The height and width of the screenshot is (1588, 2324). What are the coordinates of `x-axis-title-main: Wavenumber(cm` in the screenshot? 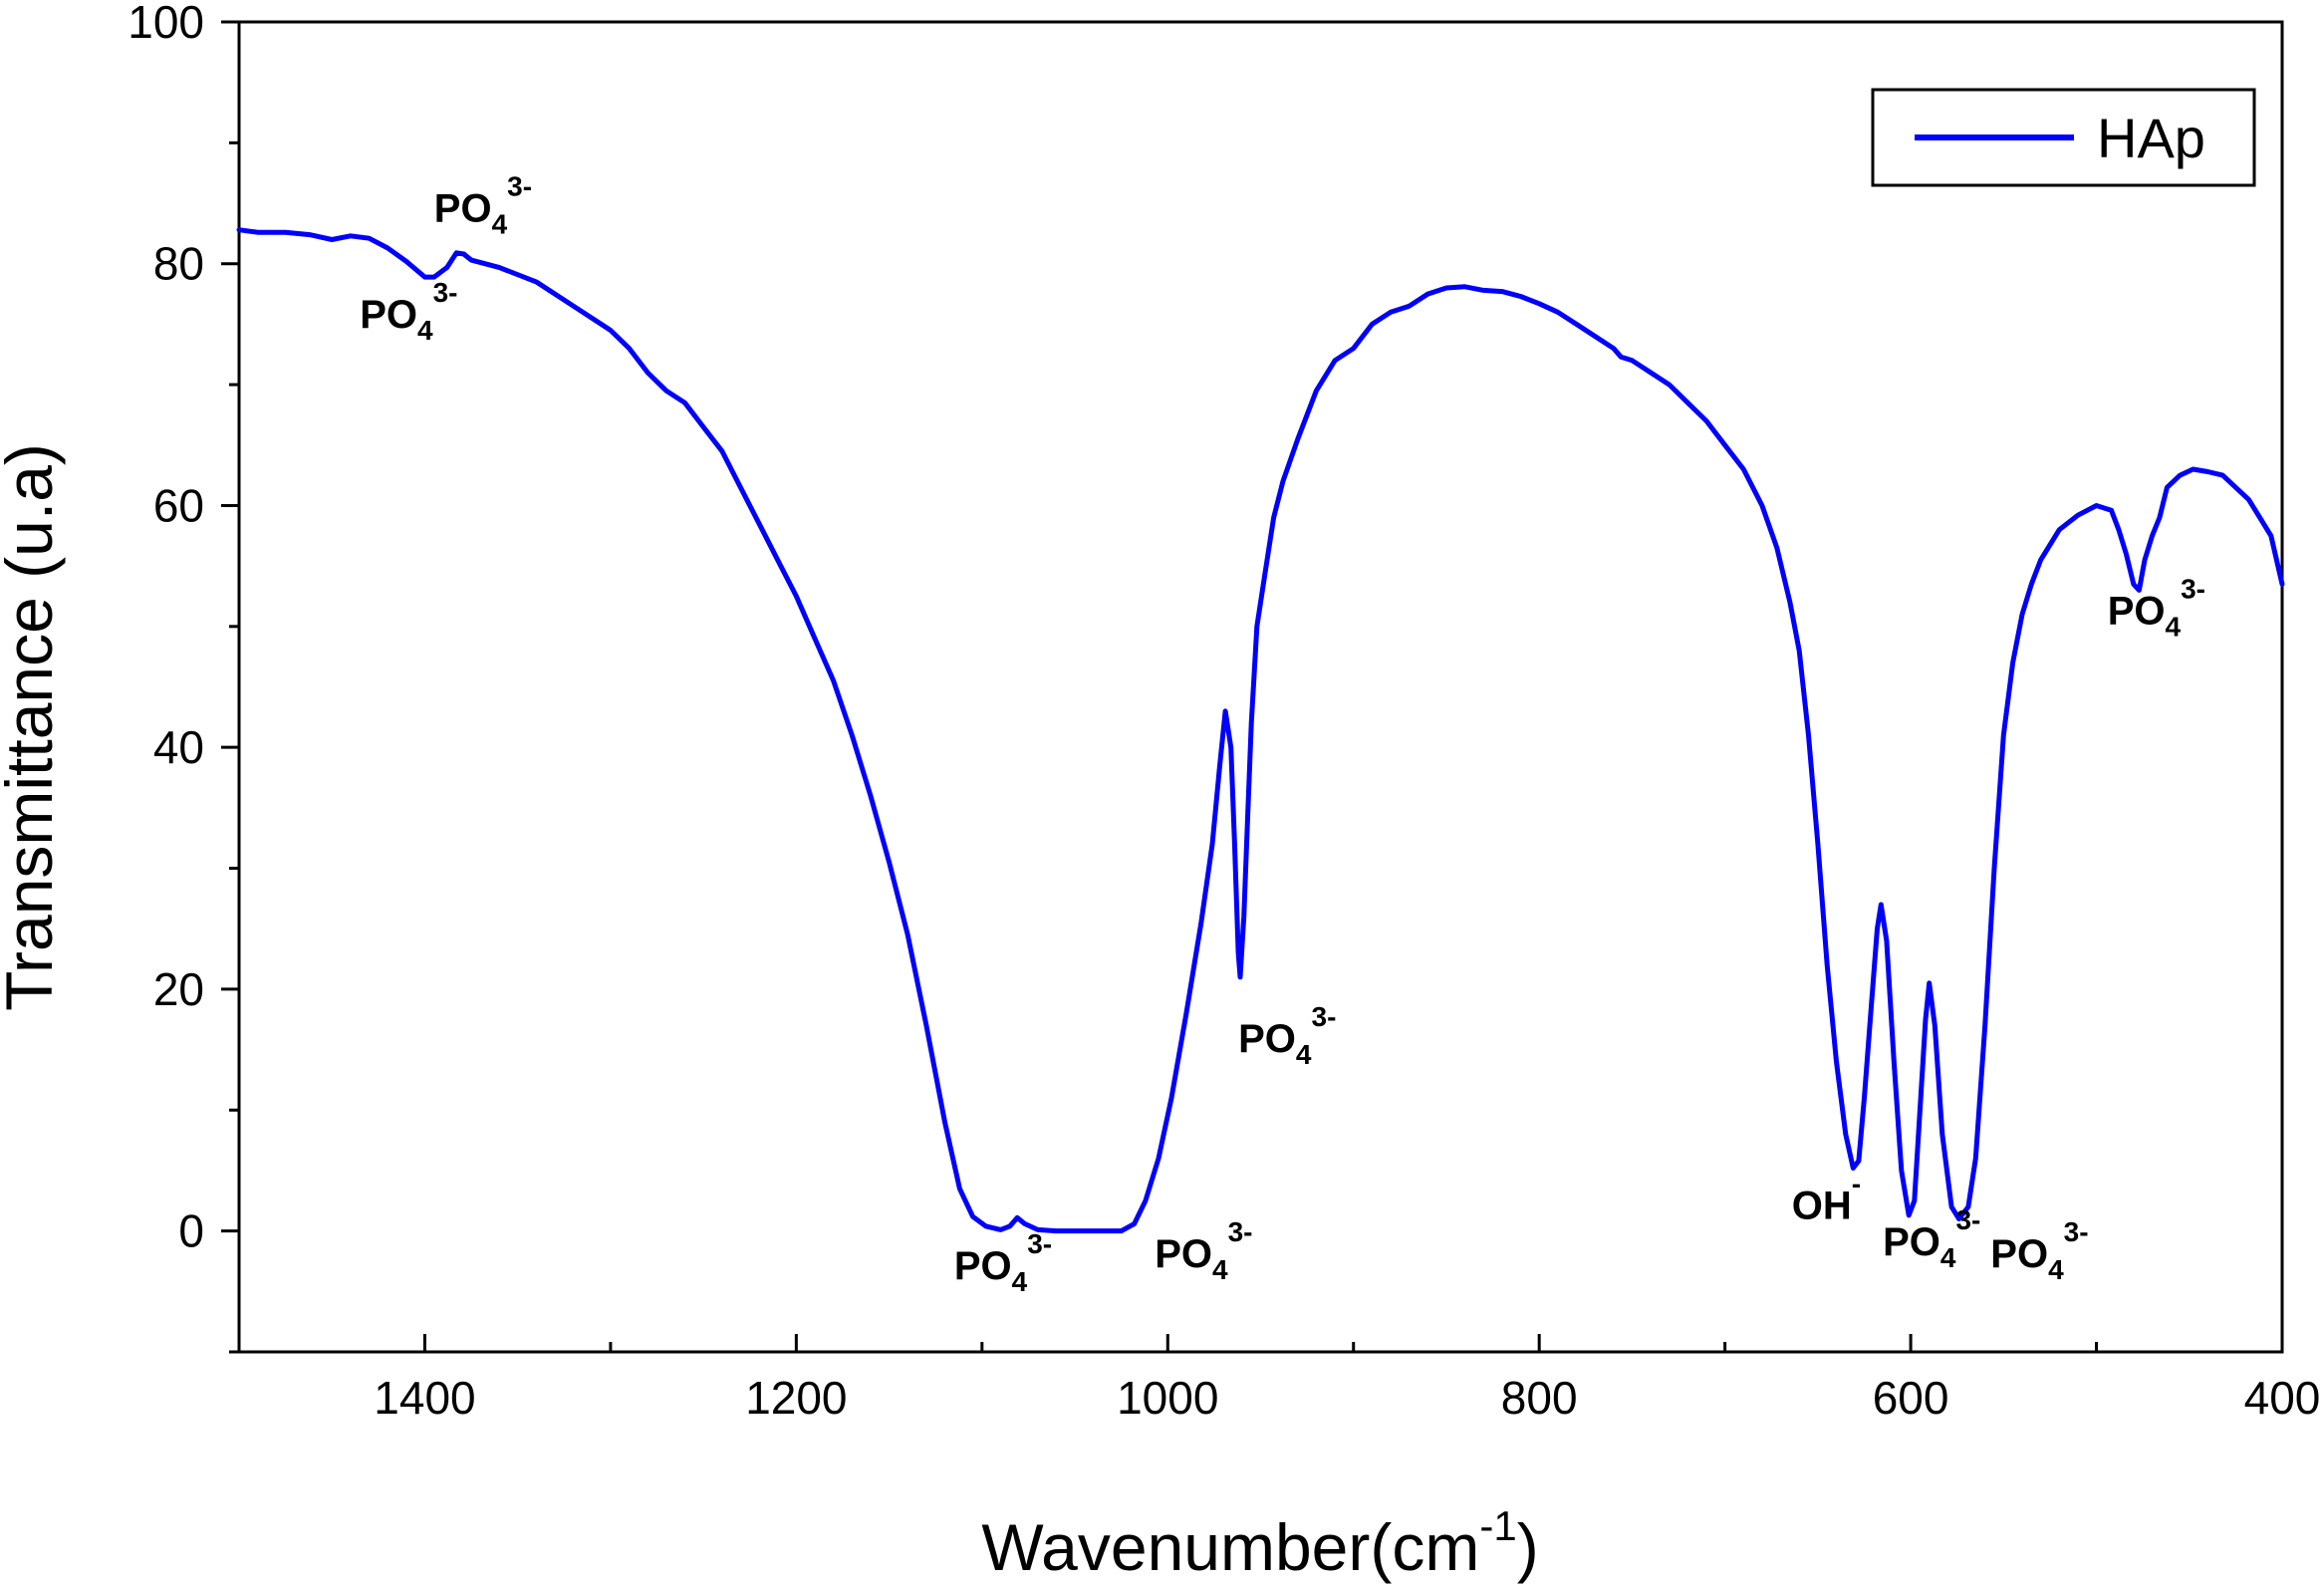 It's located at (1230, 1547).